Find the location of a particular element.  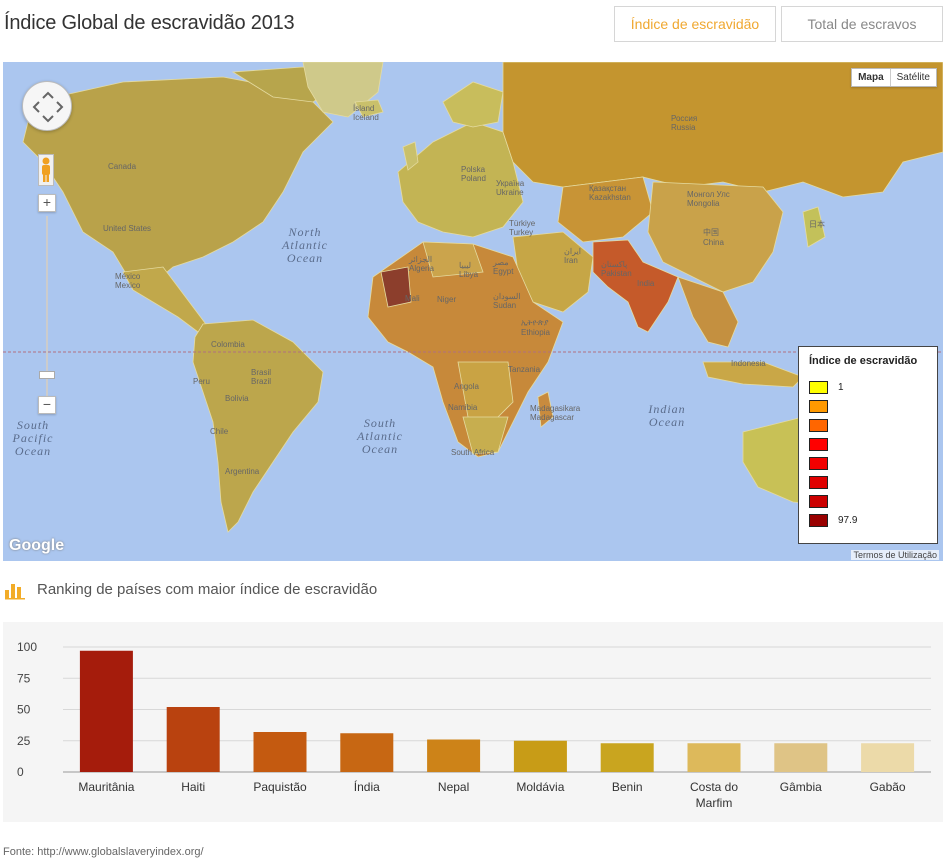

bar-gabão is located at coordinates (888, 757).